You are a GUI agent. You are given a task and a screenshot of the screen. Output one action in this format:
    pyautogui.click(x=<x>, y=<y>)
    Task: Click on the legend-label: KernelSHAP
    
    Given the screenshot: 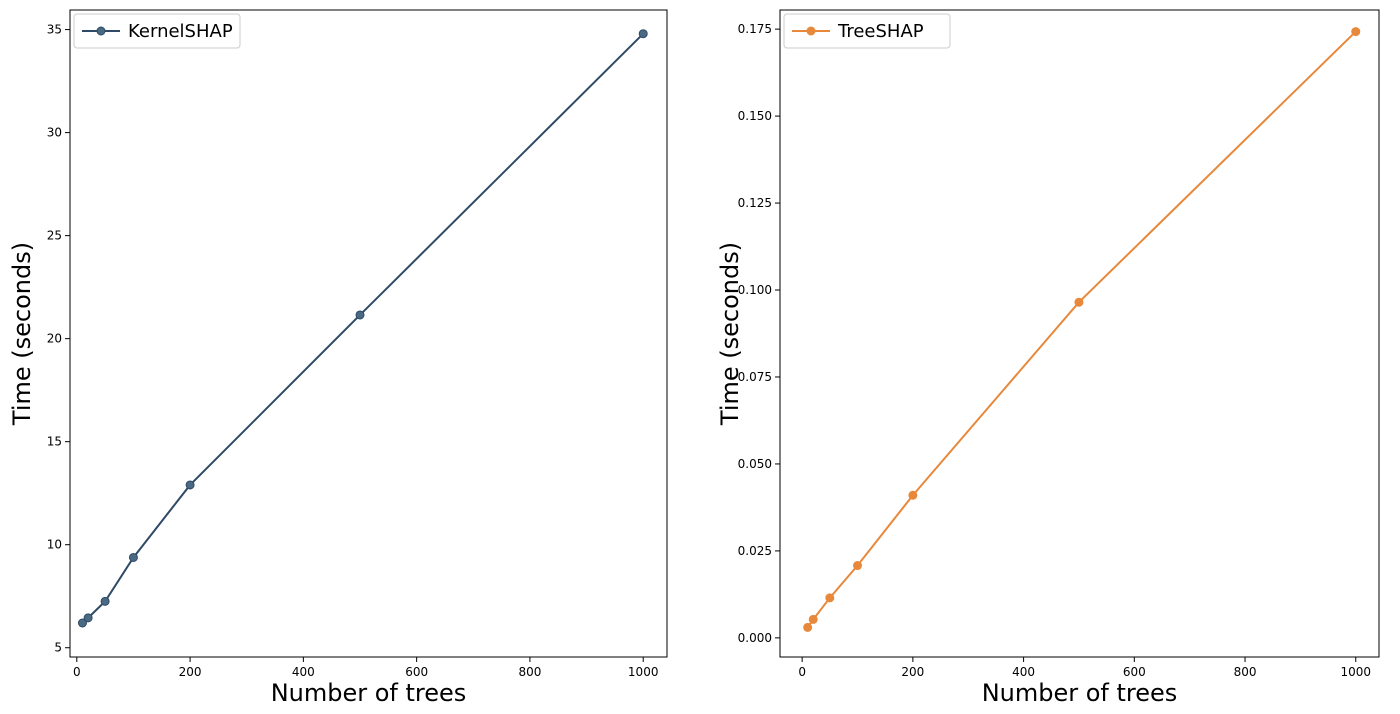 What is the action you would take?
    pyautogui.click(x=180, y=31)
    